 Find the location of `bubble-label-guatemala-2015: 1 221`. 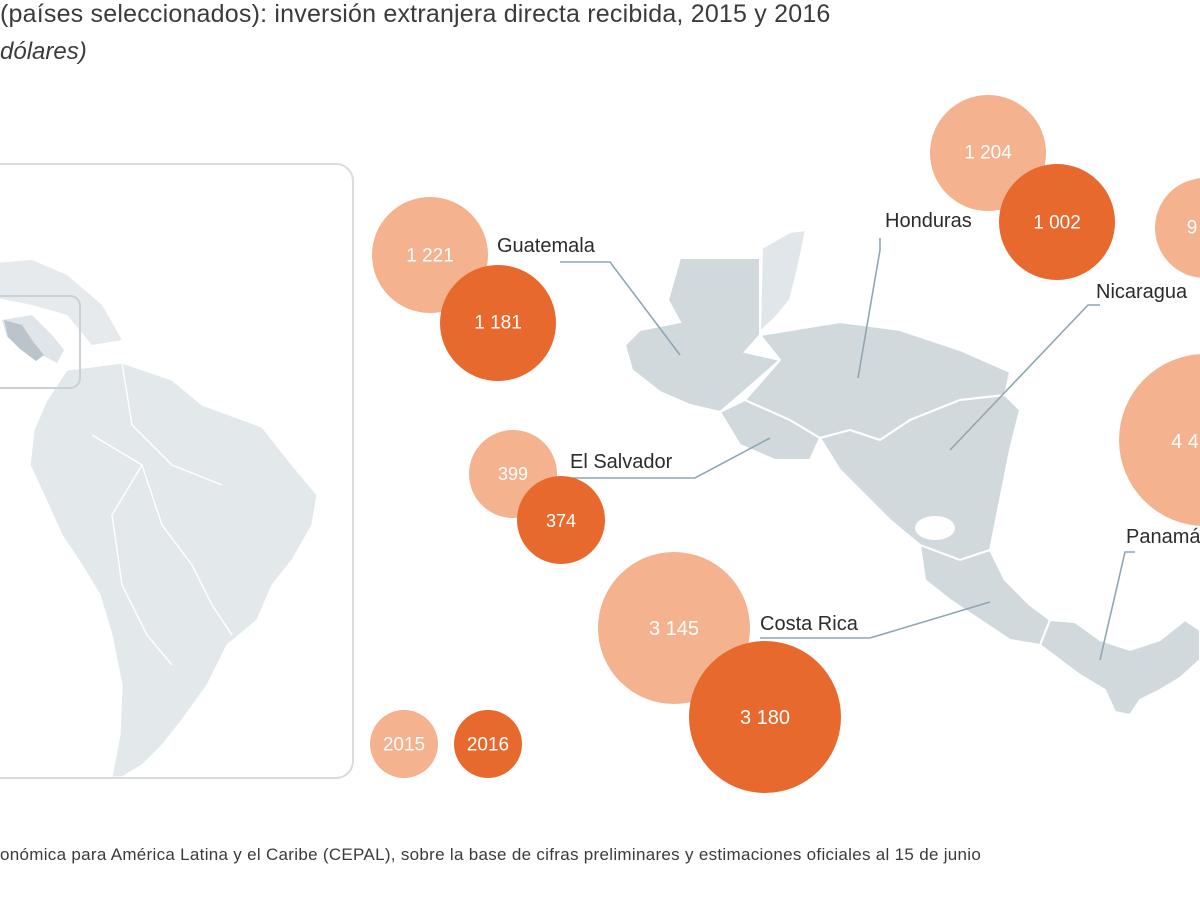

bubble-label-guatemala-2015: 1 221 is located at coordinates (430, 256).